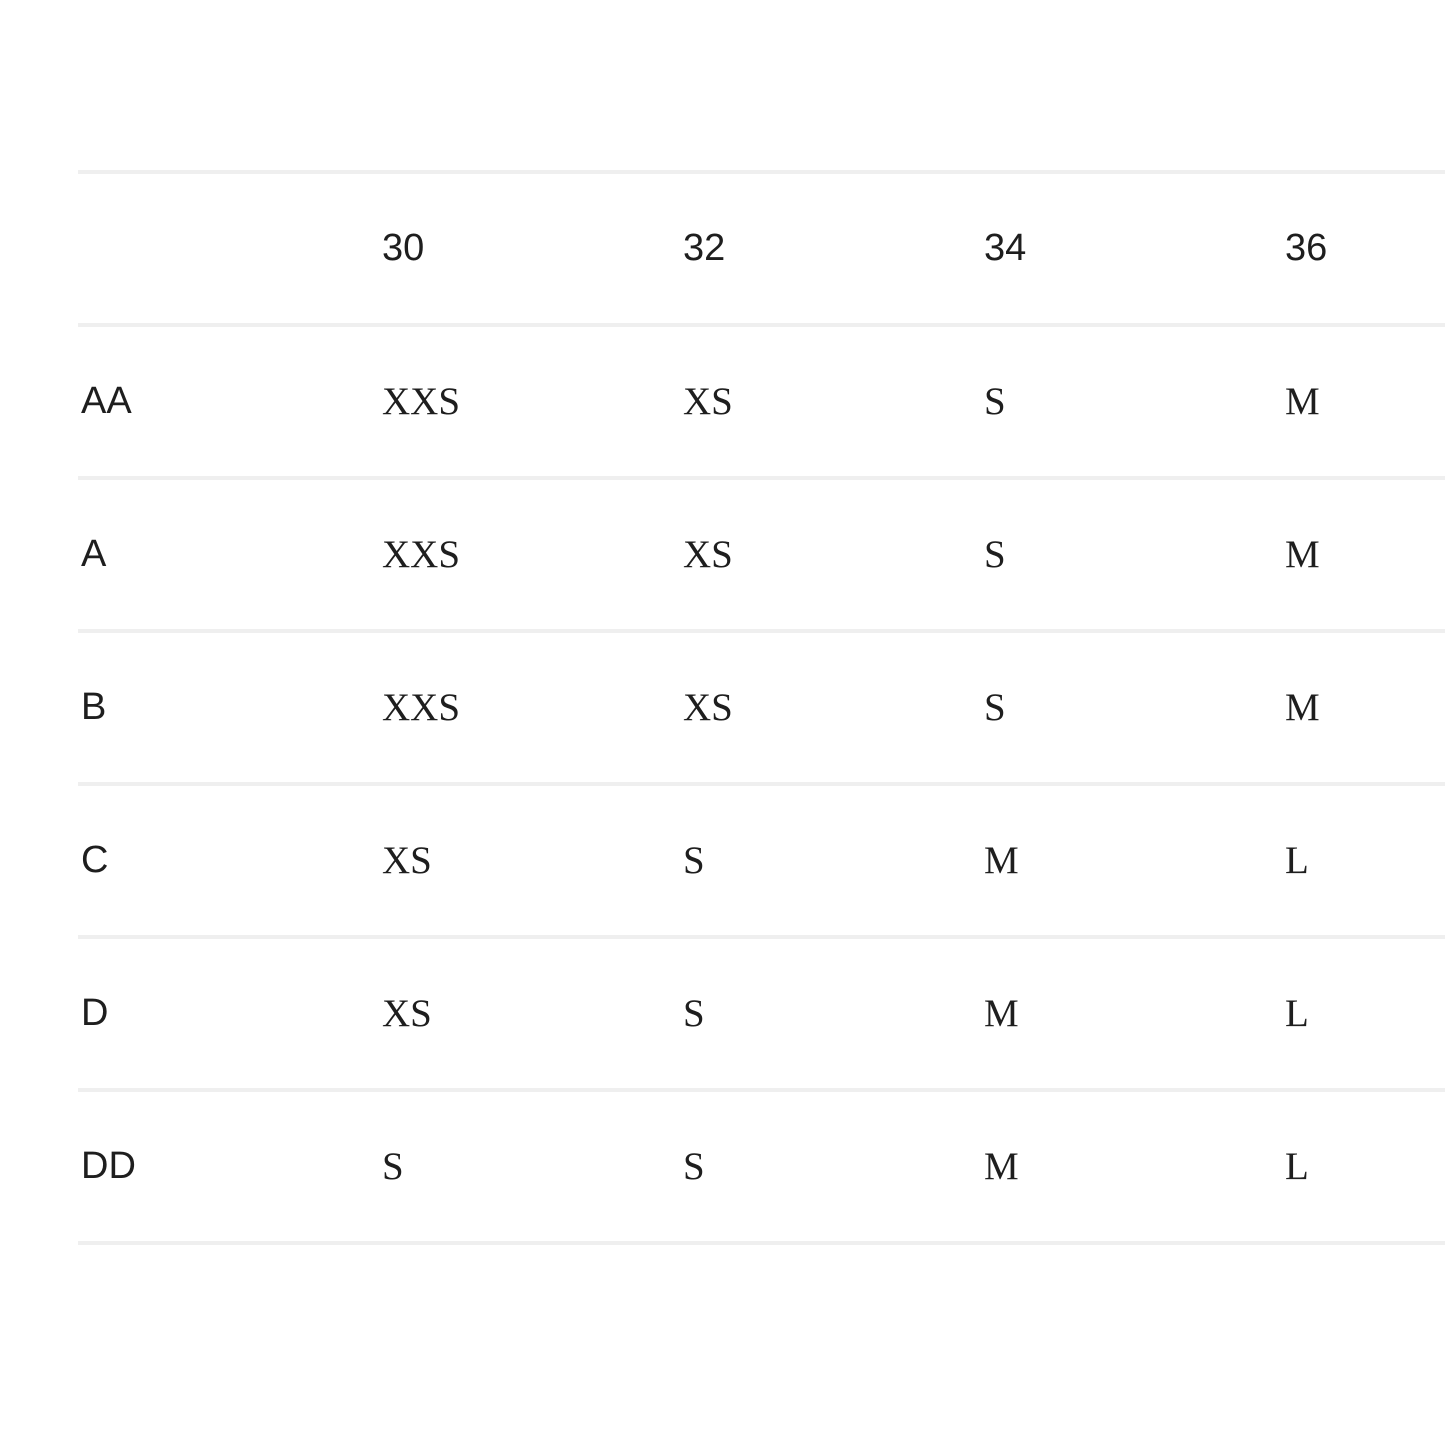 The image size is (1445, 1445). Describe the element at coordinates (94, 707) in the screenshot. I see `cup-size-label: B` at that location.